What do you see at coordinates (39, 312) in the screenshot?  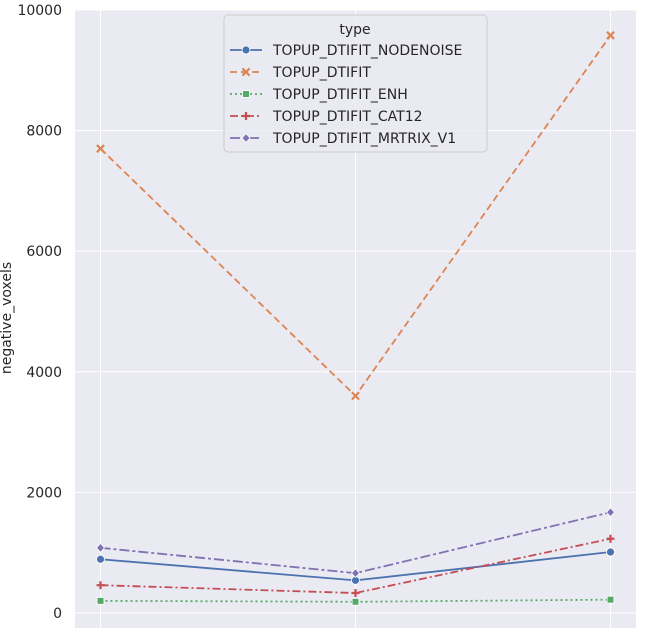 I see `y-tick-labels: 0 2000 4000 6000 8000 10000` at bounding box center [39, 312].